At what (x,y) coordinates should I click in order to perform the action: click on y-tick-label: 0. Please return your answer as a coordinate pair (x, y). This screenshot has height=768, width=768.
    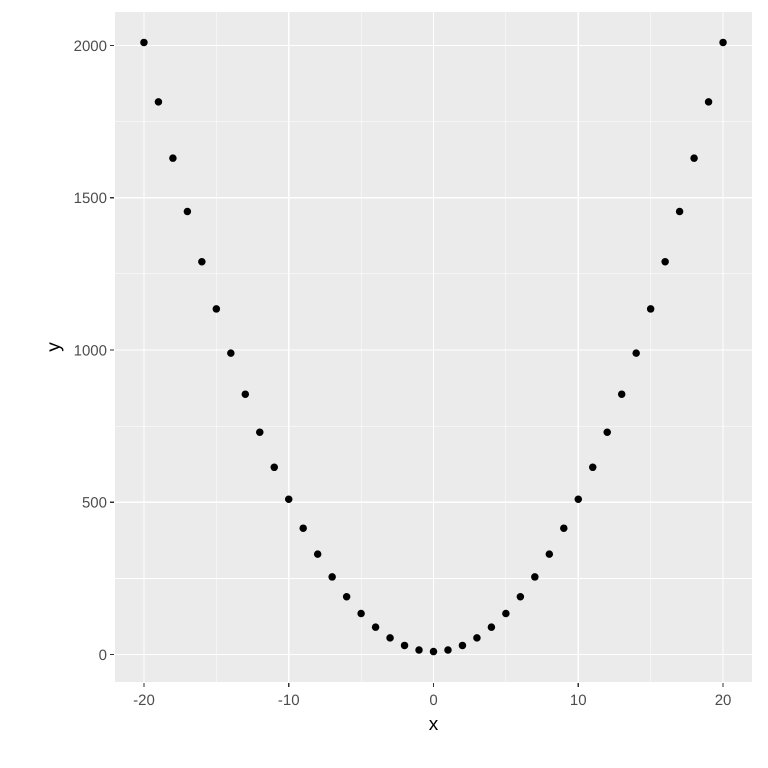
    Looking at the image, I should click on (102, 655).